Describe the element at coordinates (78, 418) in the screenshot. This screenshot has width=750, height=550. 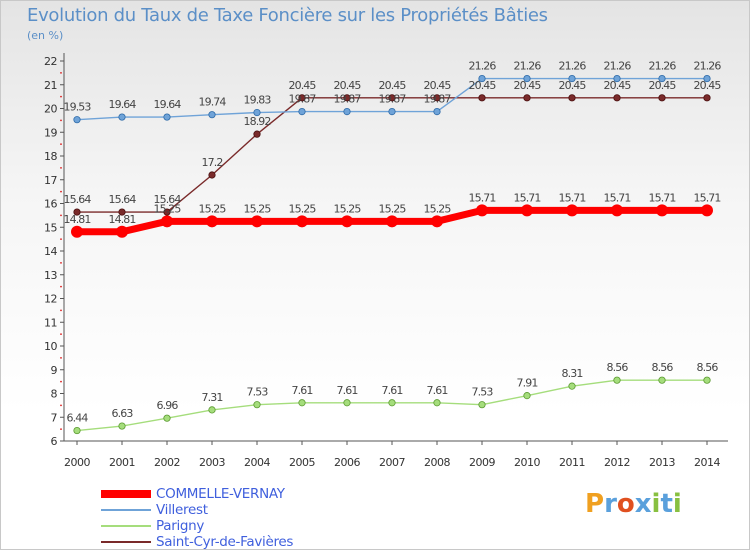
I see `data-label: 6.44` at that location.